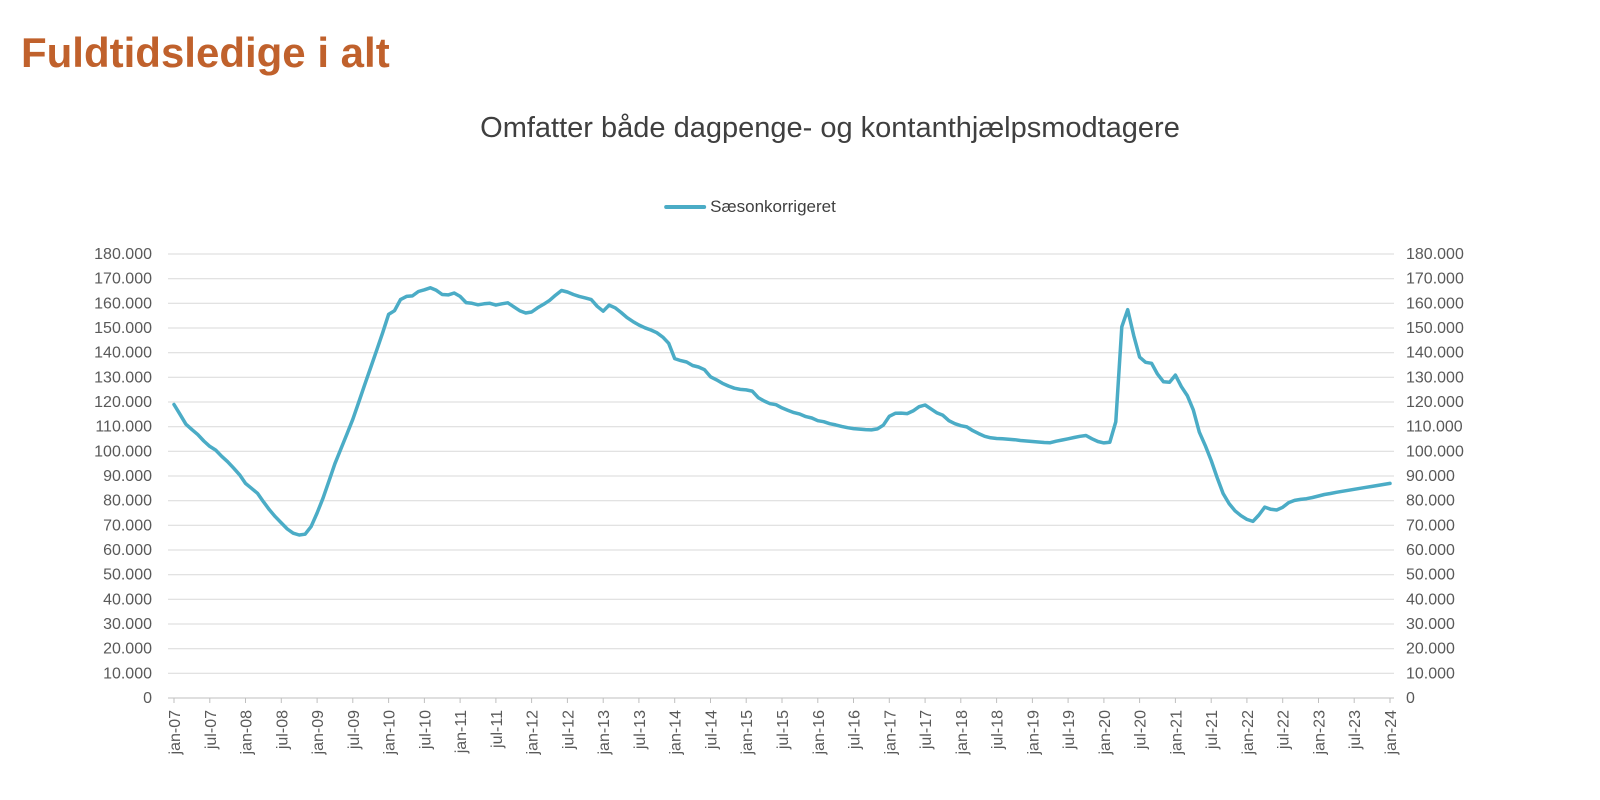  Describe the element at coordinates (604, 733) in the screenshot. I see `x-axis-label: jan-13` at that location.